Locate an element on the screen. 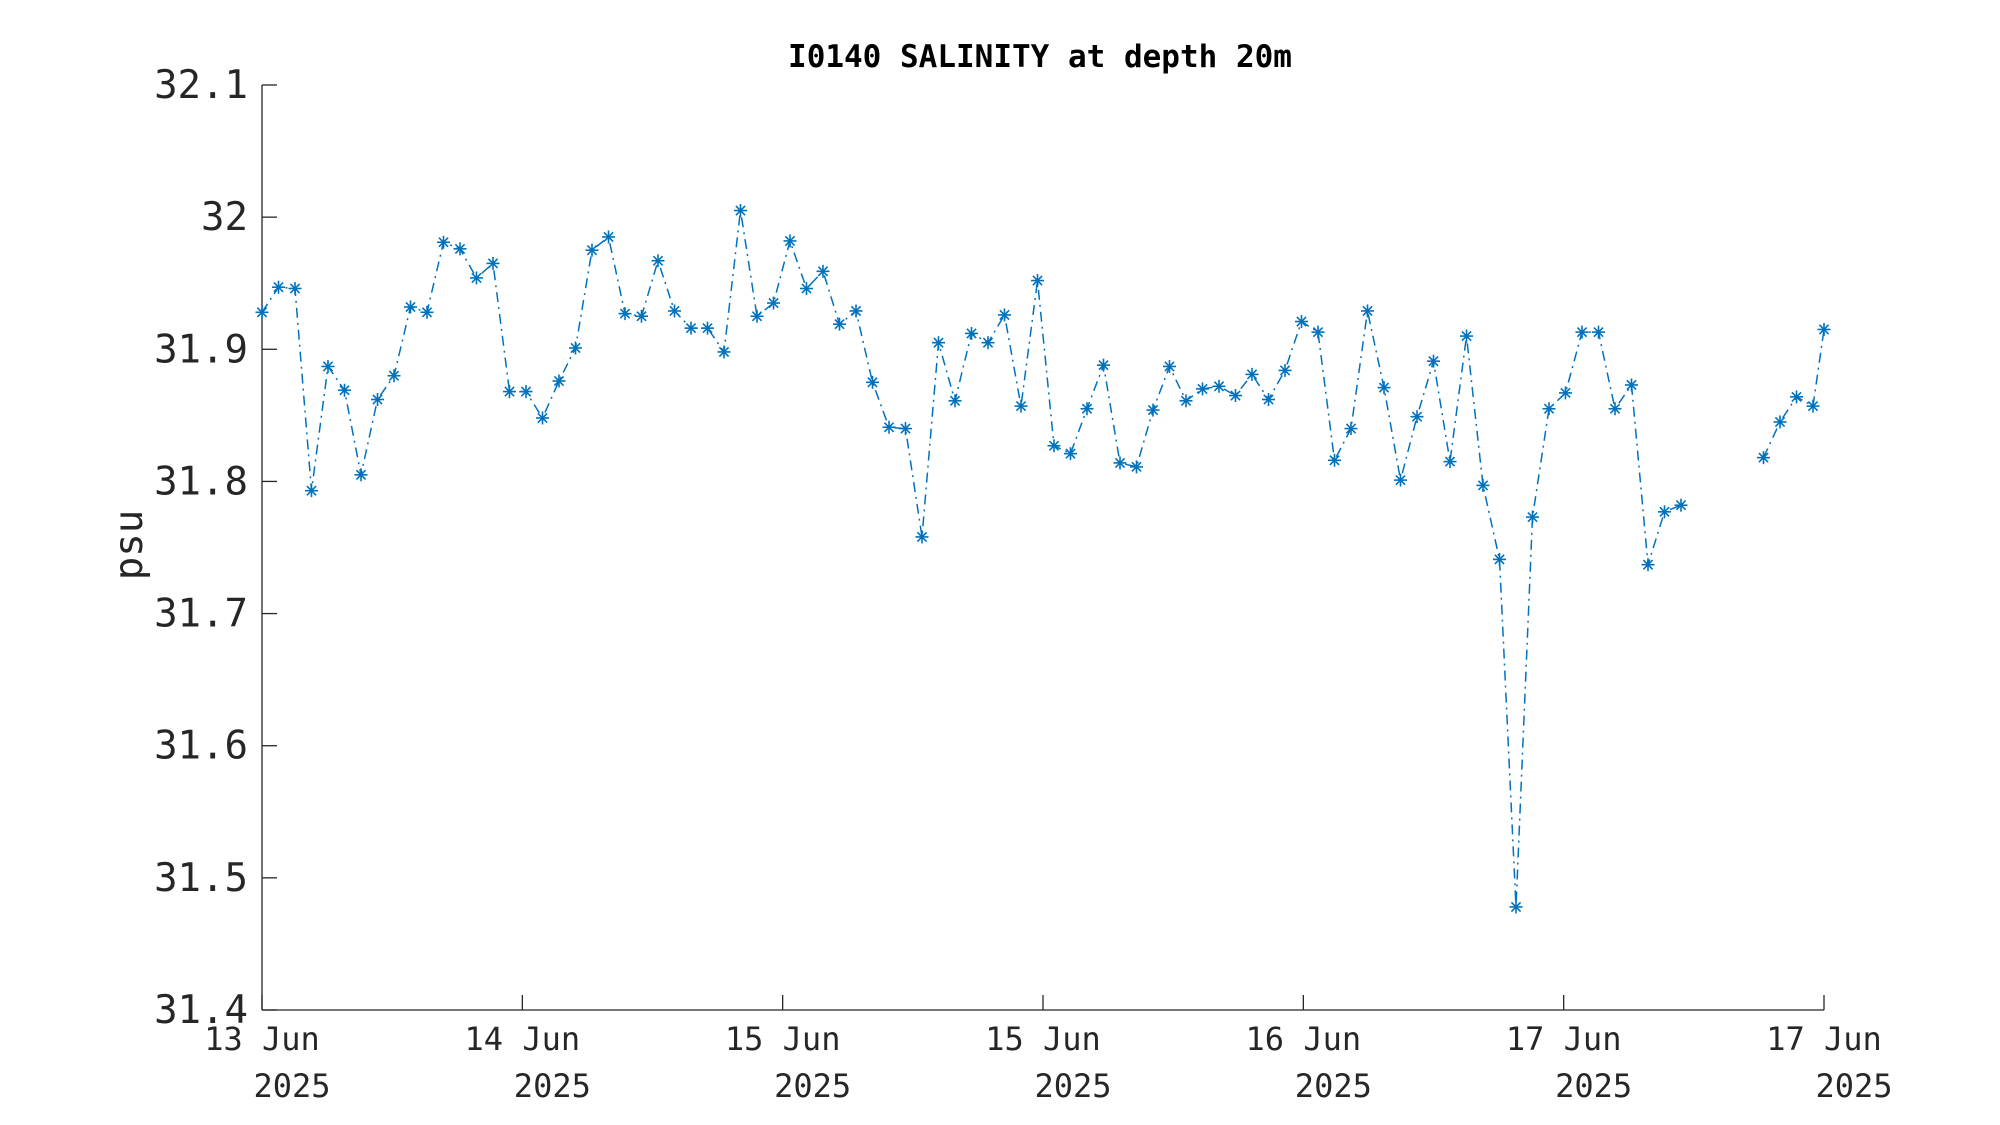 This screenshot has height=1125, width=2000. x-tick-label-date: 16 Jun is located at coordinates (1304, 1039).